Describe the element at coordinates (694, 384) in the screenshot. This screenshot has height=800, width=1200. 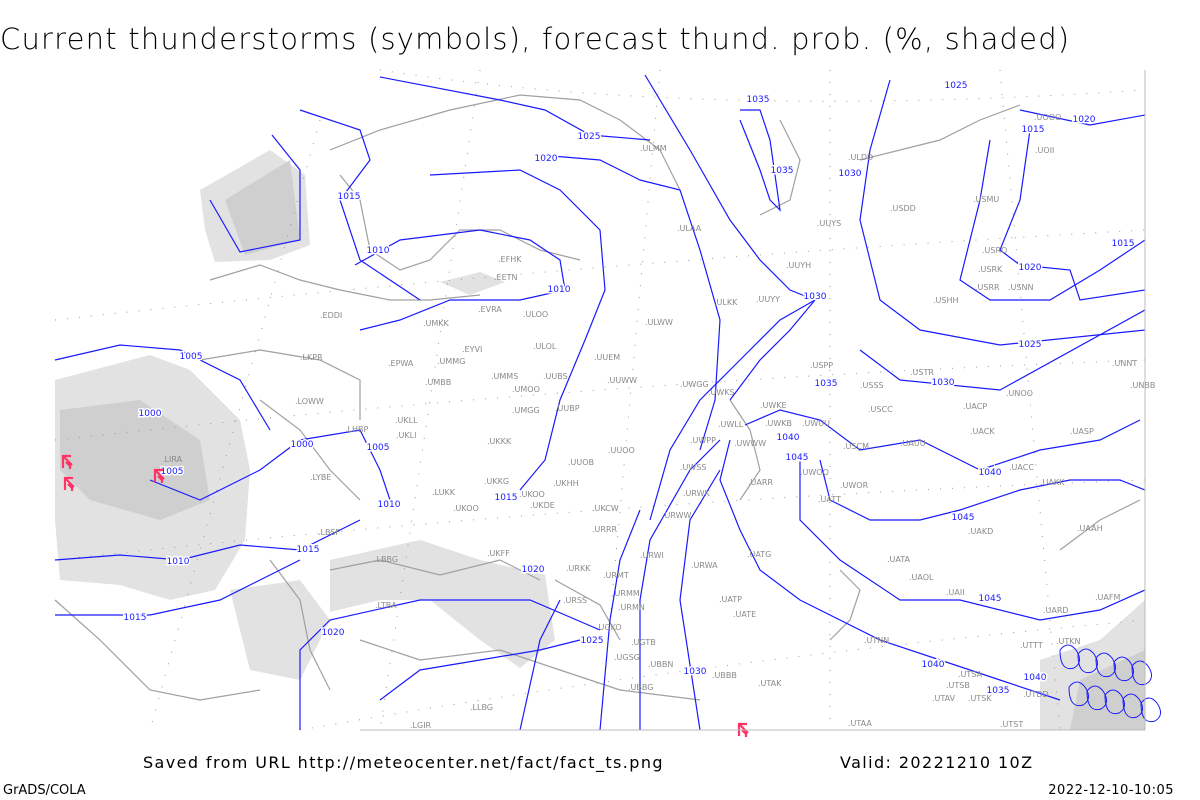
I see `station-label: .UWGG` at that location.